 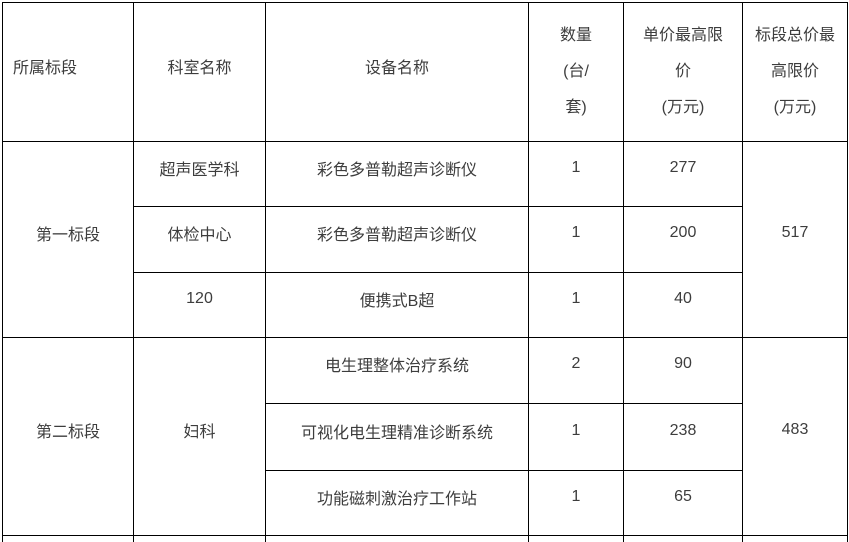 I want to click on header-unit-price: 单价最高限 价 (万元), so click(x=683, y=72).